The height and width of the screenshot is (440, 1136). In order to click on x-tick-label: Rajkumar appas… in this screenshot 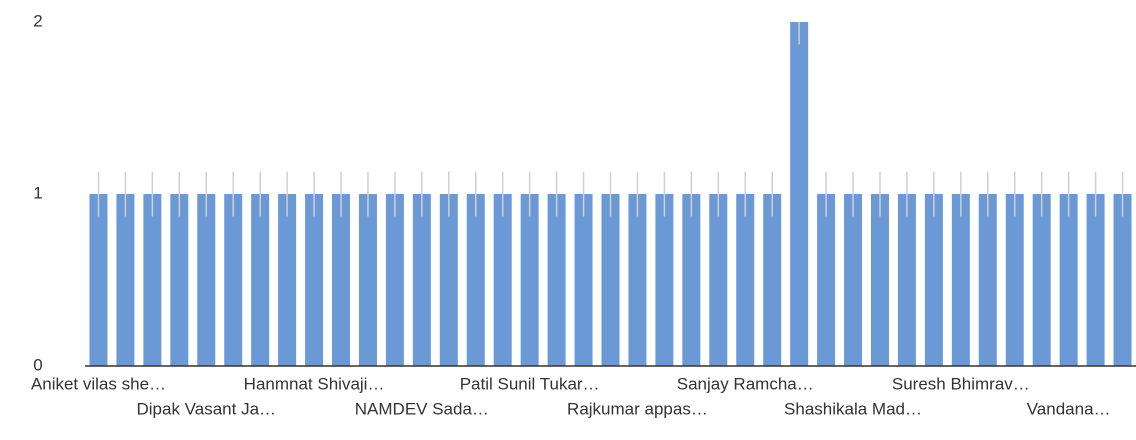, I will do `click(637, 408)`.